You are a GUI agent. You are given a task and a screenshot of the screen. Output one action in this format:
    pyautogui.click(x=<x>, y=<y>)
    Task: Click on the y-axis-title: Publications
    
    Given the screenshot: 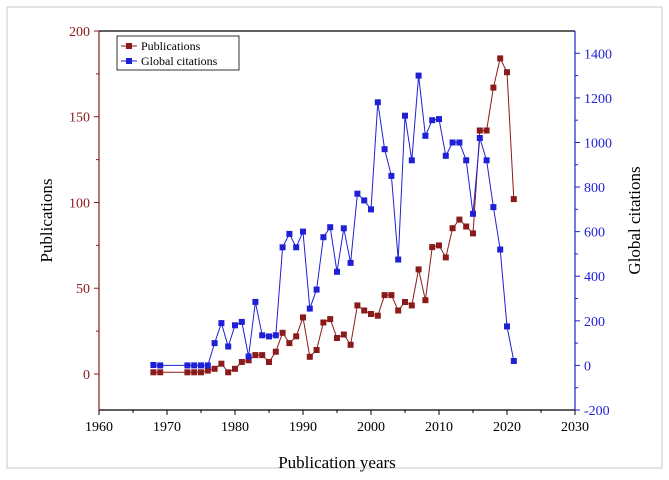 What is the action you would take?
    pyautogui.click(x=46, y=220)
    